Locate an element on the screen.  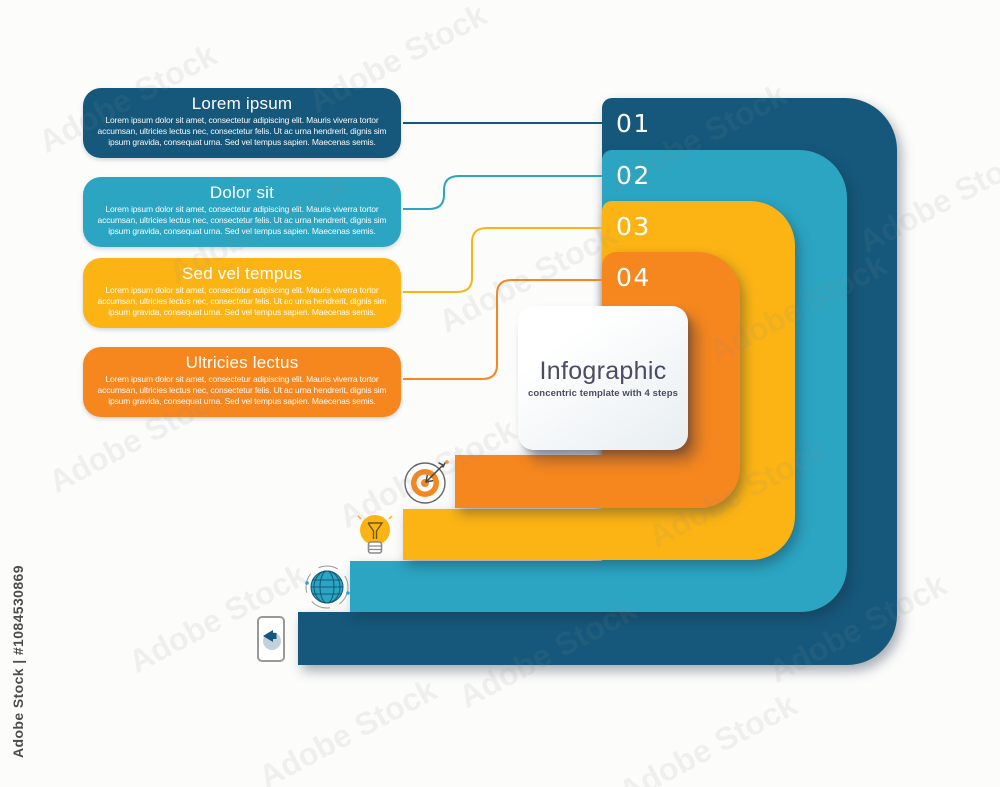
card-subtitle: concentric template with 4 steps is located at coordinates (603, 393).